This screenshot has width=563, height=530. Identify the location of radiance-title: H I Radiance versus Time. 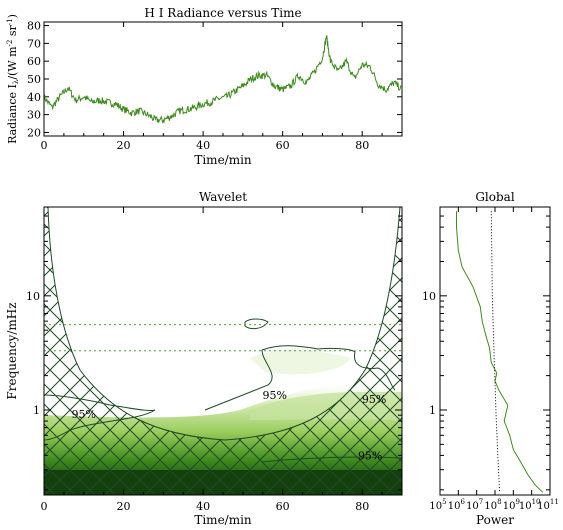
(222, 13).